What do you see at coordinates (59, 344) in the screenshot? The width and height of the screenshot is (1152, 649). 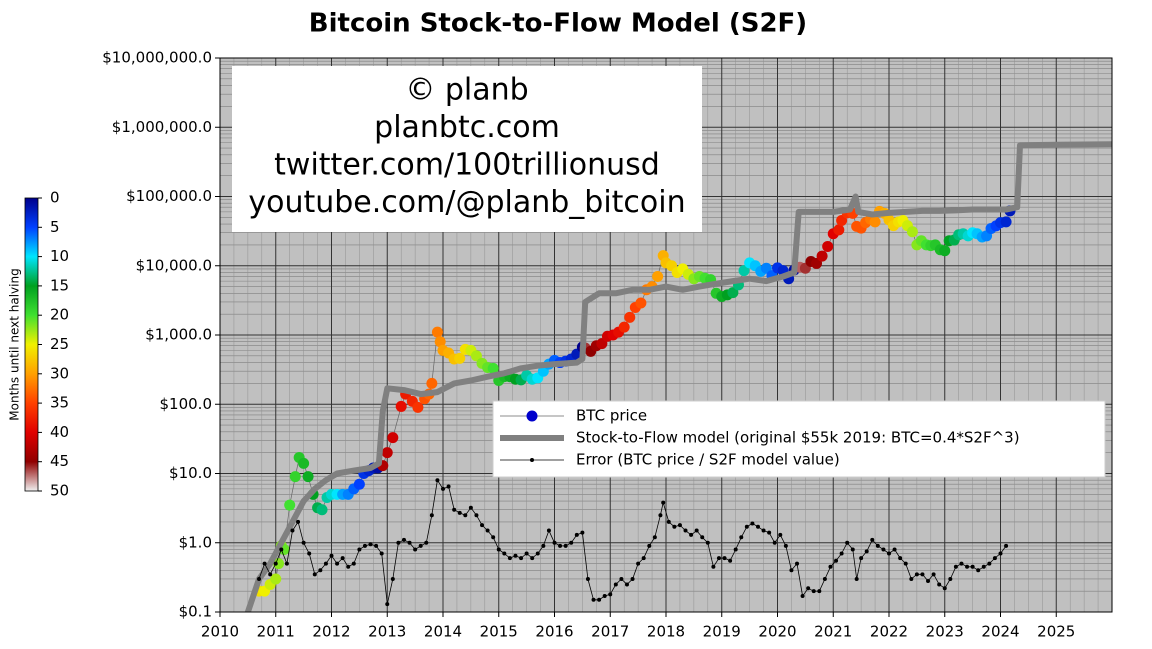 I see `colorbar-tick-label: 25` at bounding box center [59, 344].